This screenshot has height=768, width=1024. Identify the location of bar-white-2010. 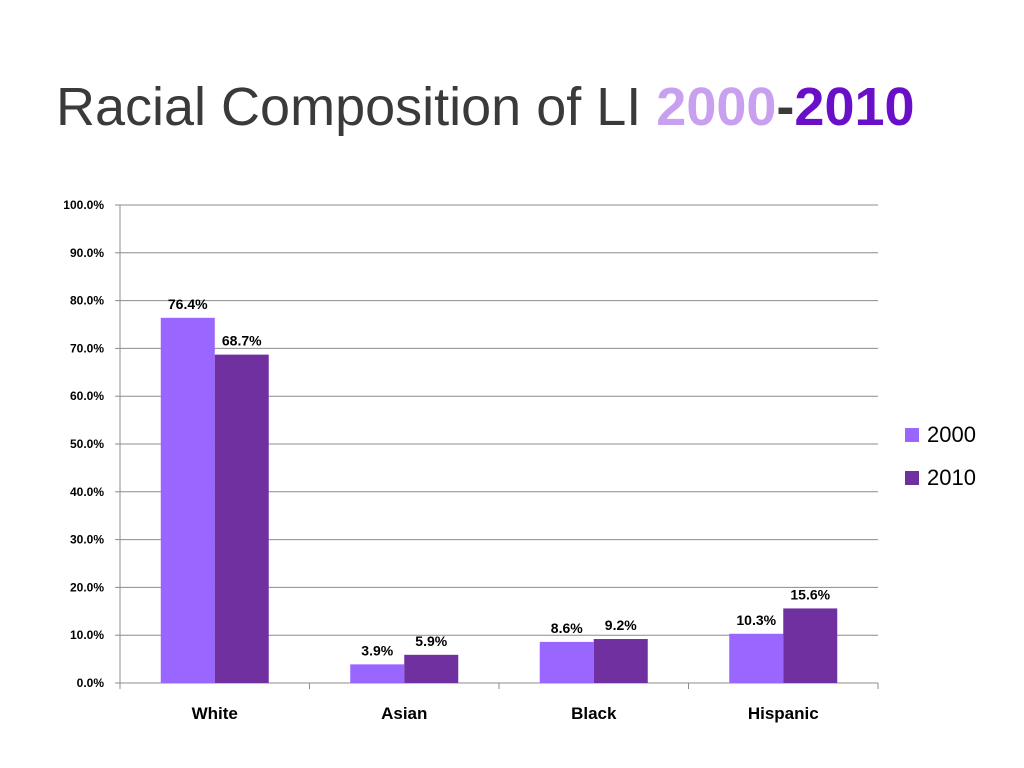
(241, 518).